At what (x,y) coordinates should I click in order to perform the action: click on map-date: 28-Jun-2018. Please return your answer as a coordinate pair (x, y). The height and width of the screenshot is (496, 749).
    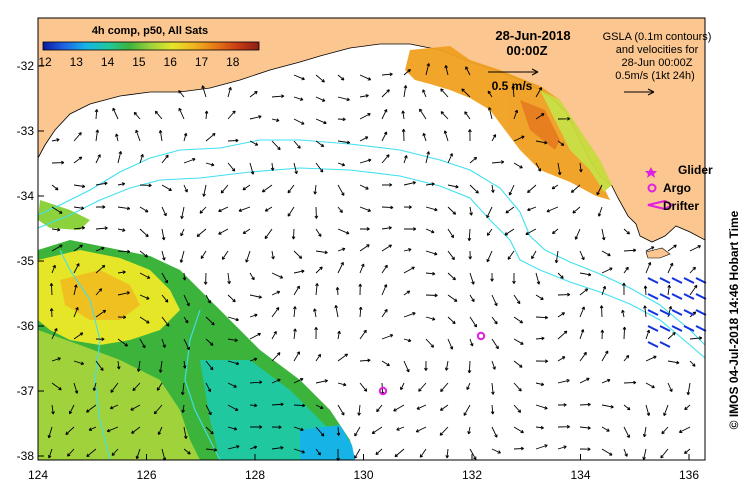
    Looking at the image, I should click on (532, 35).